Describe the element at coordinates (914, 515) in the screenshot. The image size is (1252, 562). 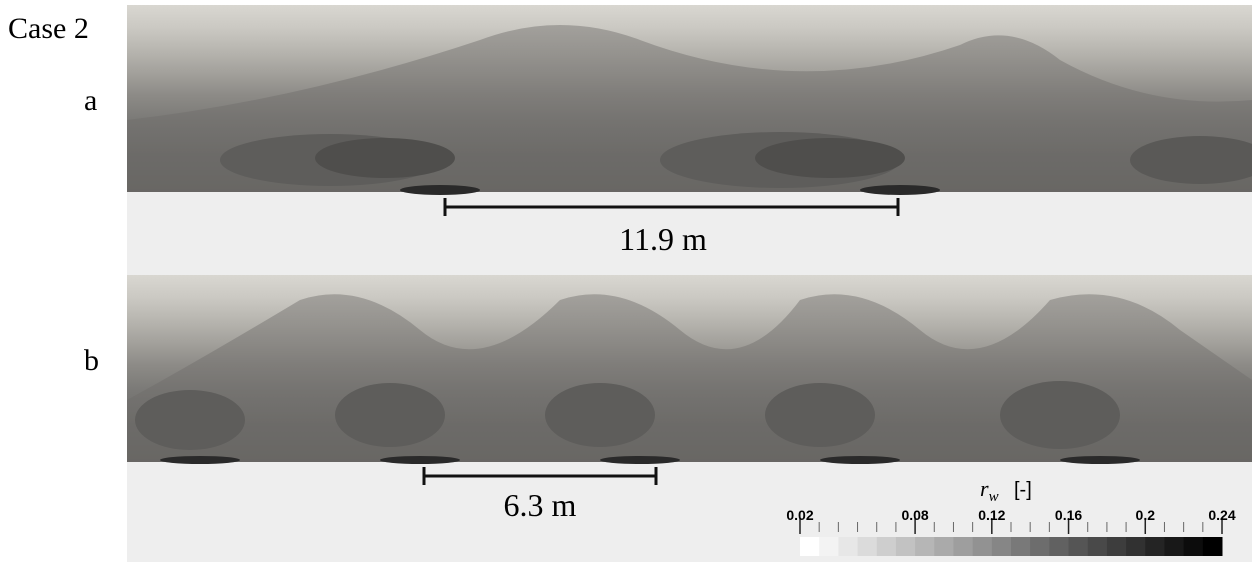
I see `colorbar-tick-label: 0.08` at that location.